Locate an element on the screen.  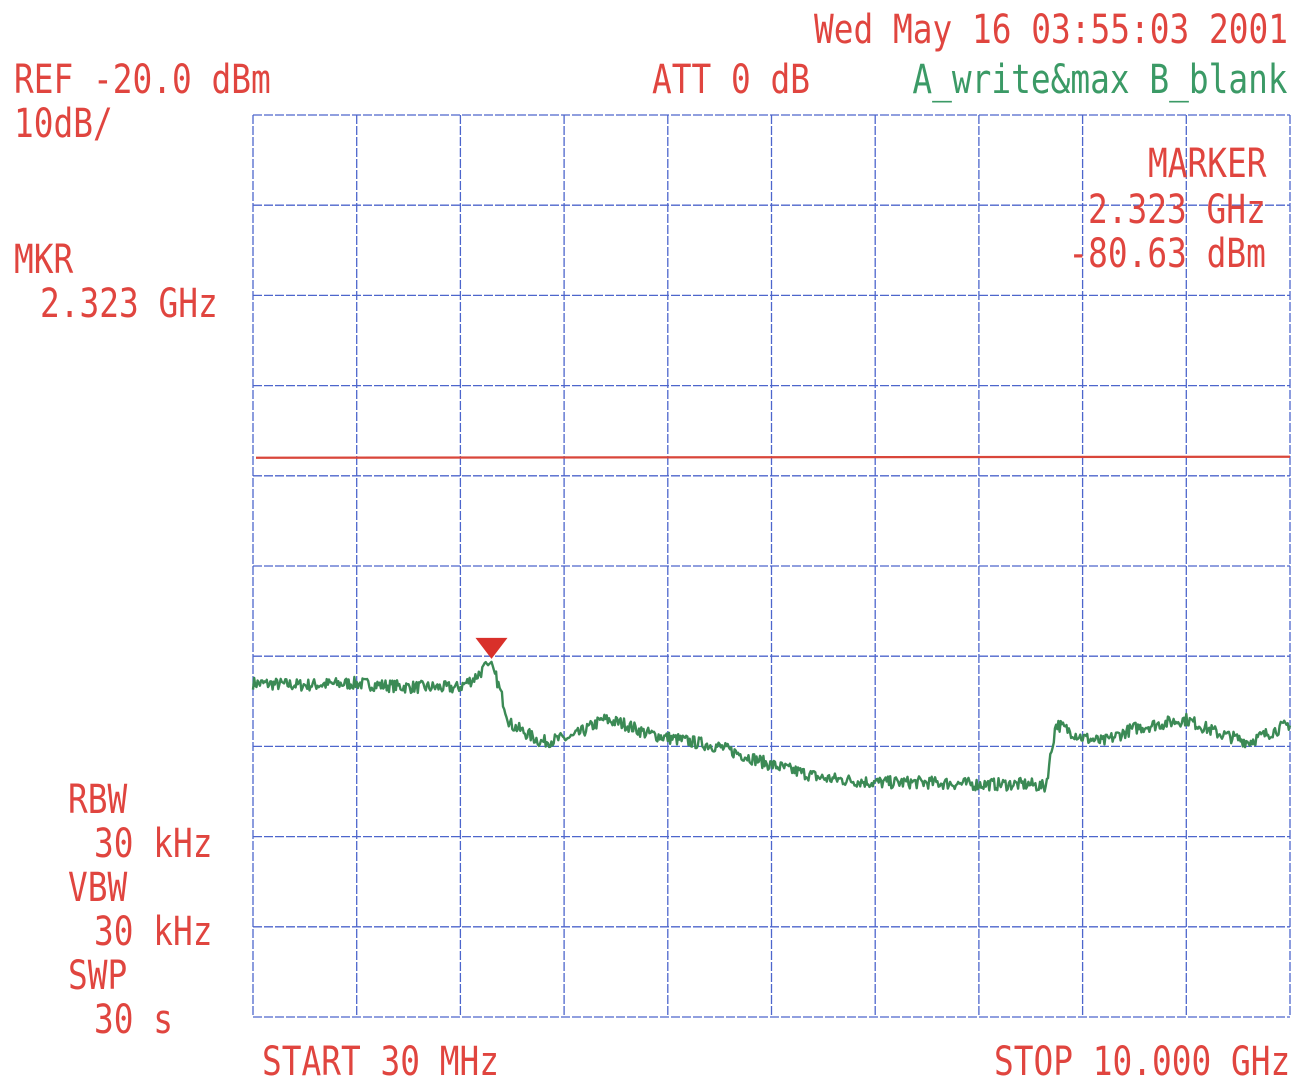
marker-layer is located at coordinates (491, 648).